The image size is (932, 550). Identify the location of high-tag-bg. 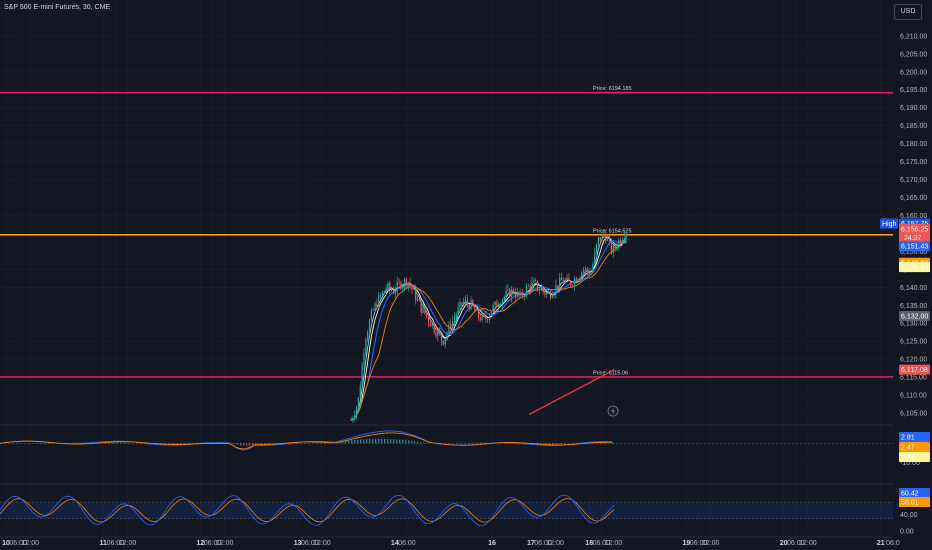
(889, 223).